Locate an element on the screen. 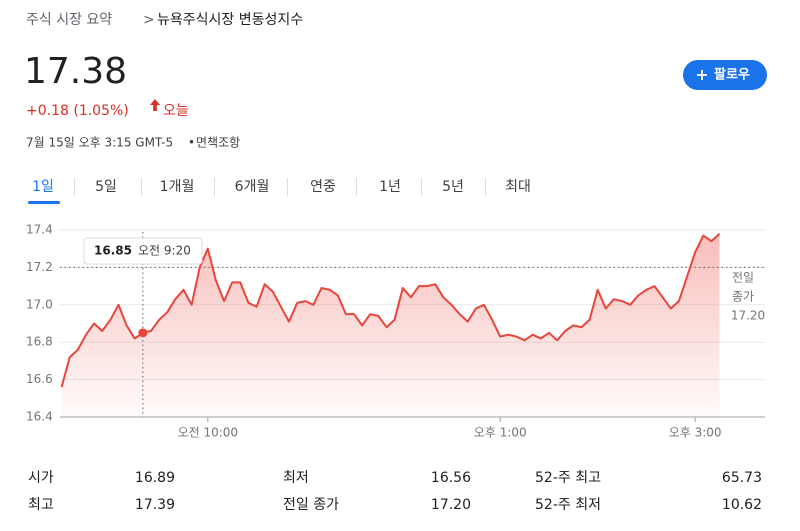 Image resolution: width=800 pixels, height=531 pixels. x-tick-label: 오전 10:00 is located at coordinates (208, 433).